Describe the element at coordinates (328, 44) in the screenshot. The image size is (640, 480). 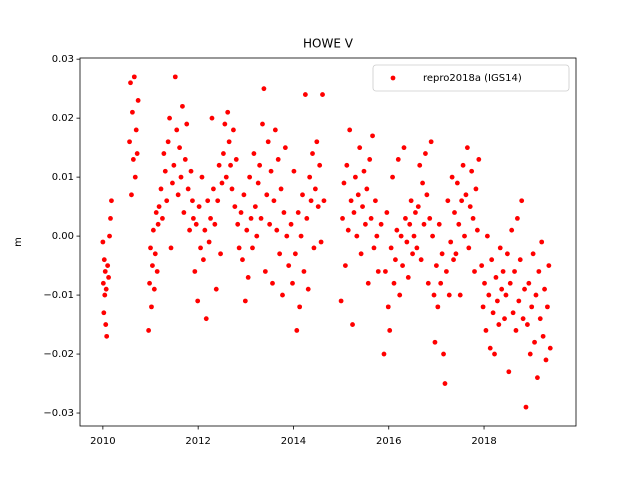
I see `chart-title: HOWE V` at that location.